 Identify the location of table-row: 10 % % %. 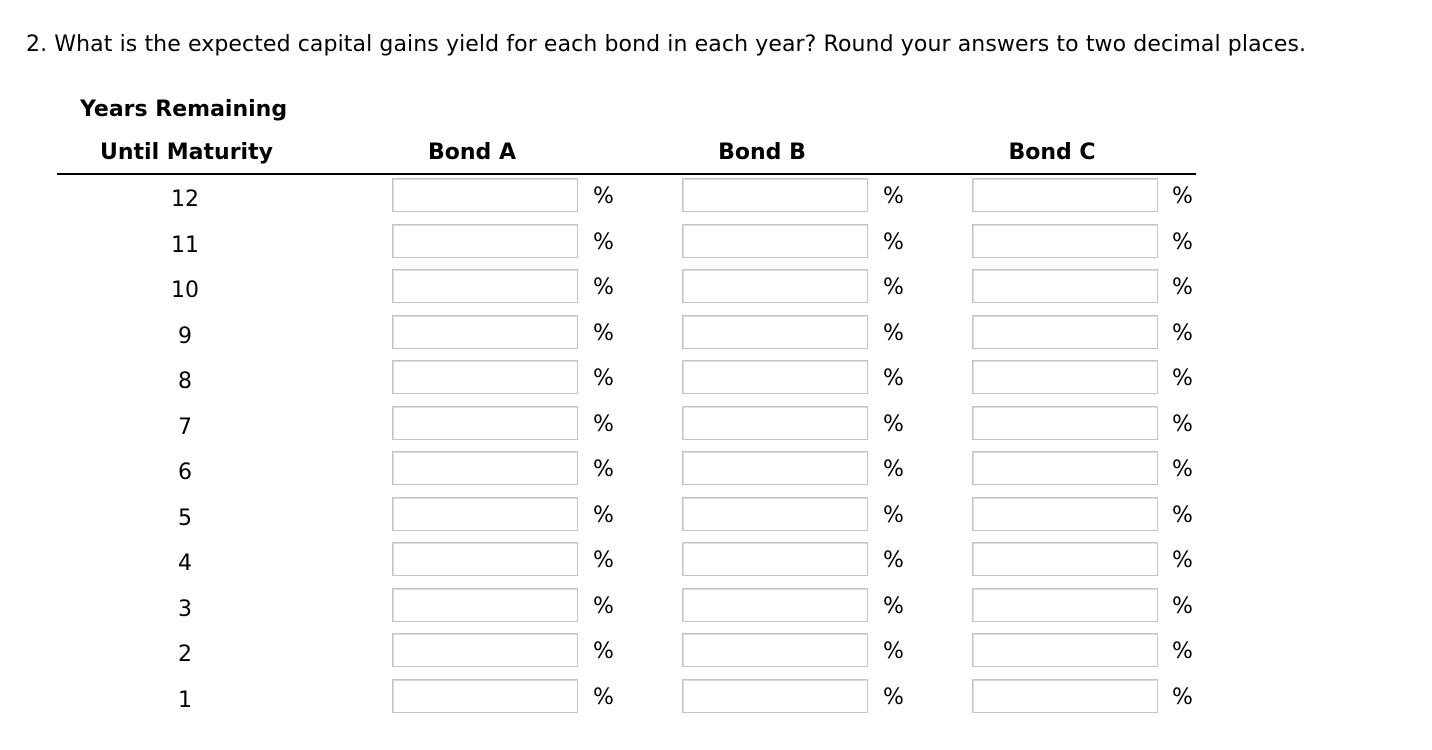
(716, 291).